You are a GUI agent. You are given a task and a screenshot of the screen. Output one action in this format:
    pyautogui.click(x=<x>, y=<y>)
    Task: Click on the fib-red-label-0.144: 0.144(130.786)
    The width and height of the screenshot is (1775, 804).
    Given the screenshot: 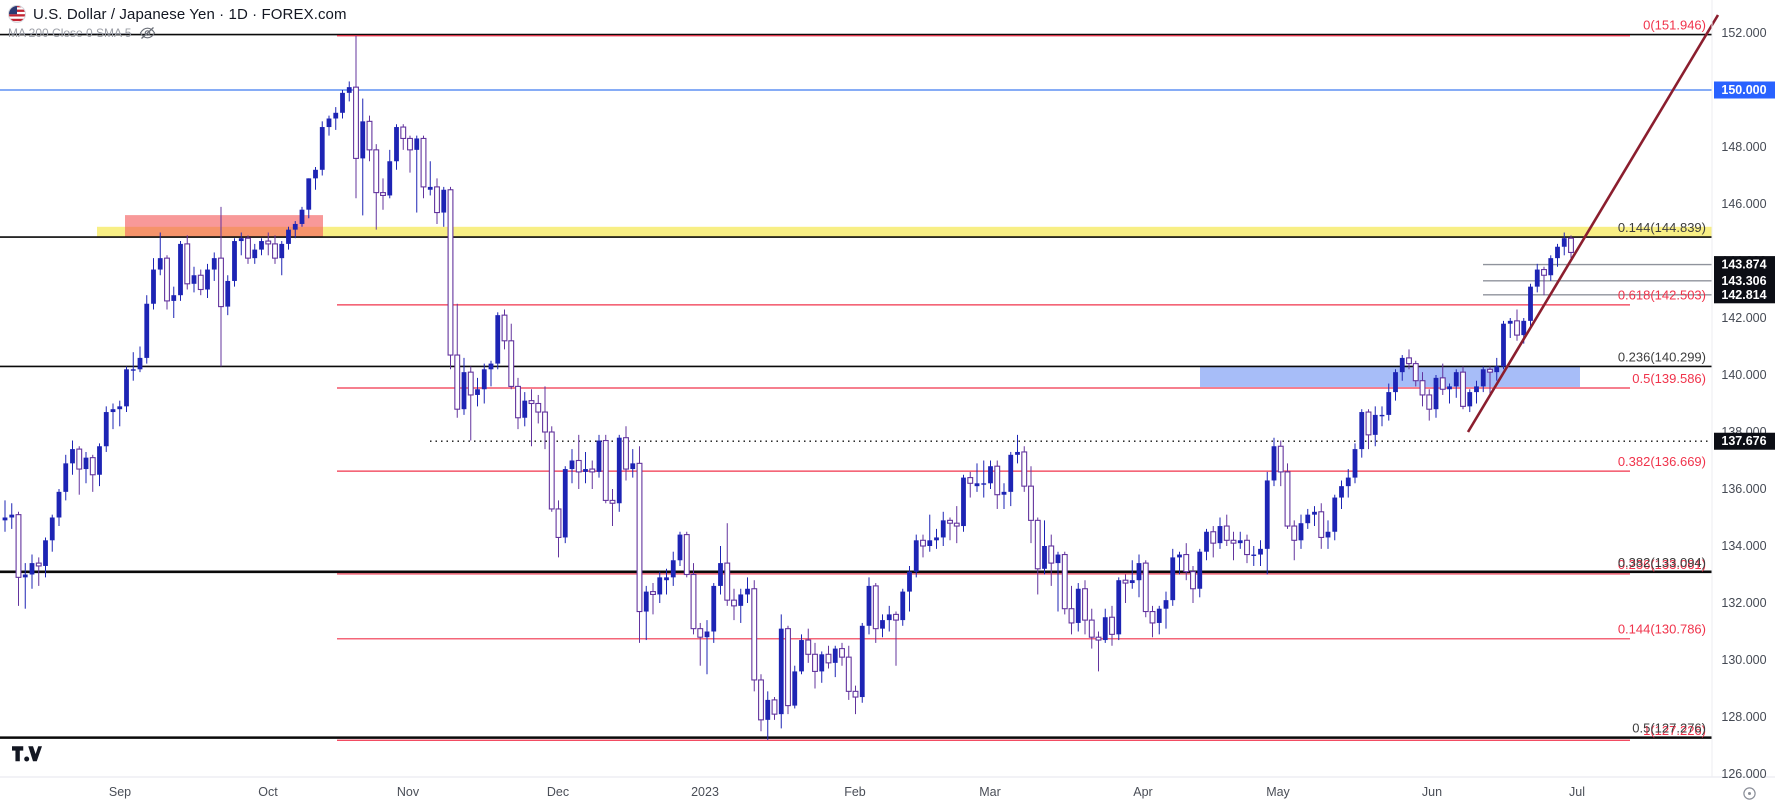 What is the action you would take?
    pyautogui.click(x=1662, y=629)
    